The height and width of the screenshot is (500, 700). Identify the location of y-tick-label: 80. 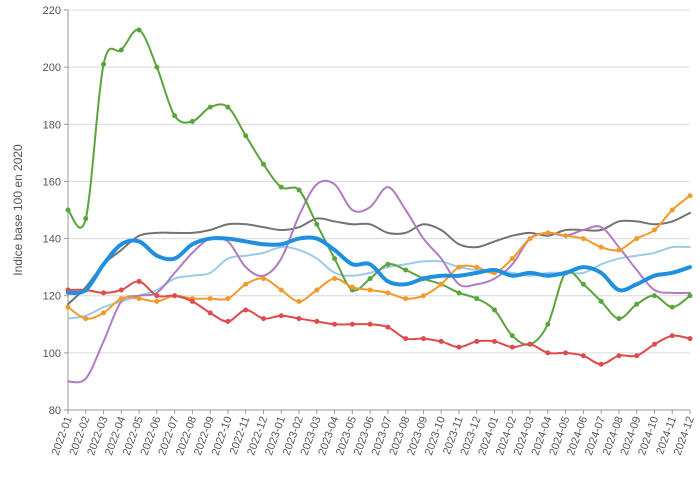
(55, 411).